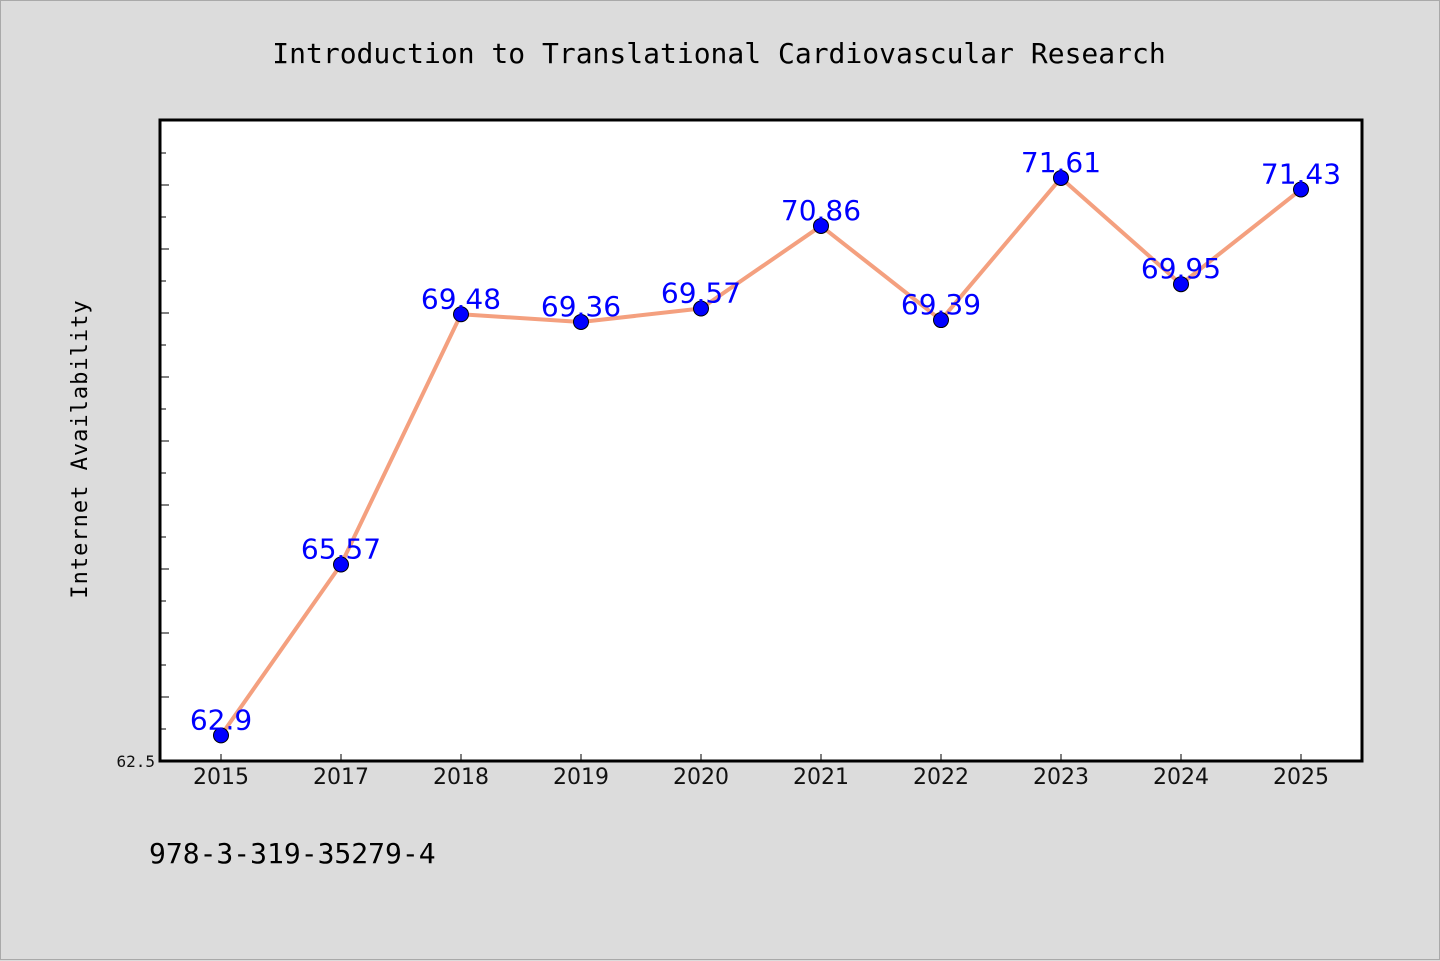  Describe the element at coordinates (581, 306) in the screenshot. I see `data-label: 69.36` at that location.